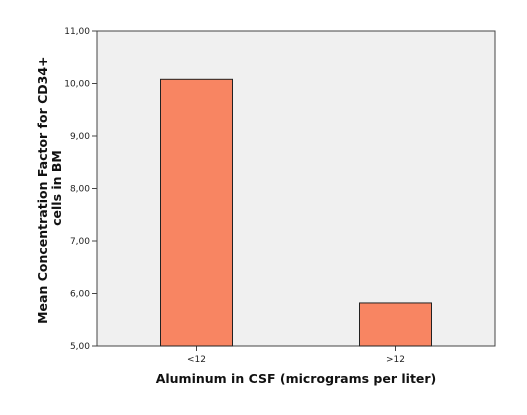 The height and width of the screenshot is (415, 527). What do you see at coordinates (80, 242) in the screenshot?
I see `y-tick-label: 7,00` at bounding box center [80, 242].